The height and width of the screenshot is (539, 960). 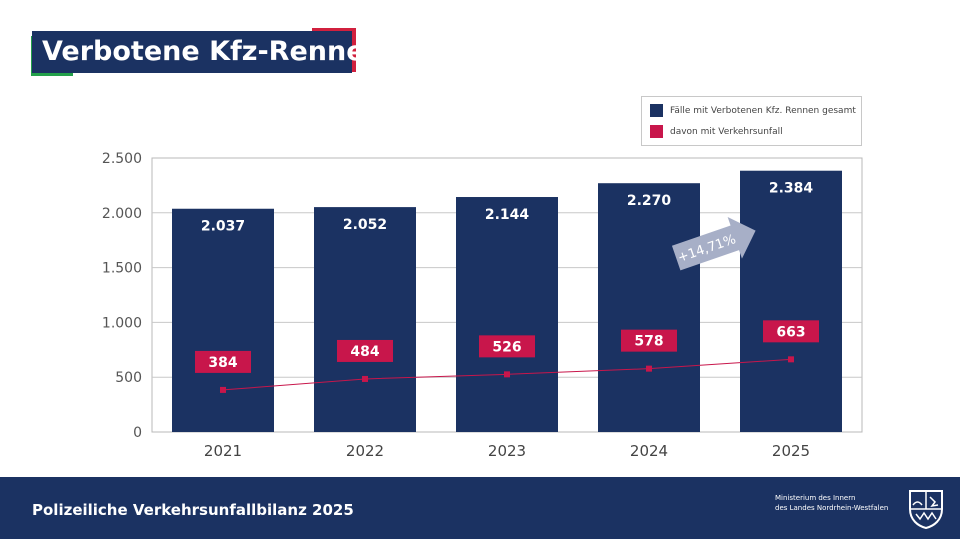 I want to click on x-tick-label: 2025, so click(x=791, y=451).